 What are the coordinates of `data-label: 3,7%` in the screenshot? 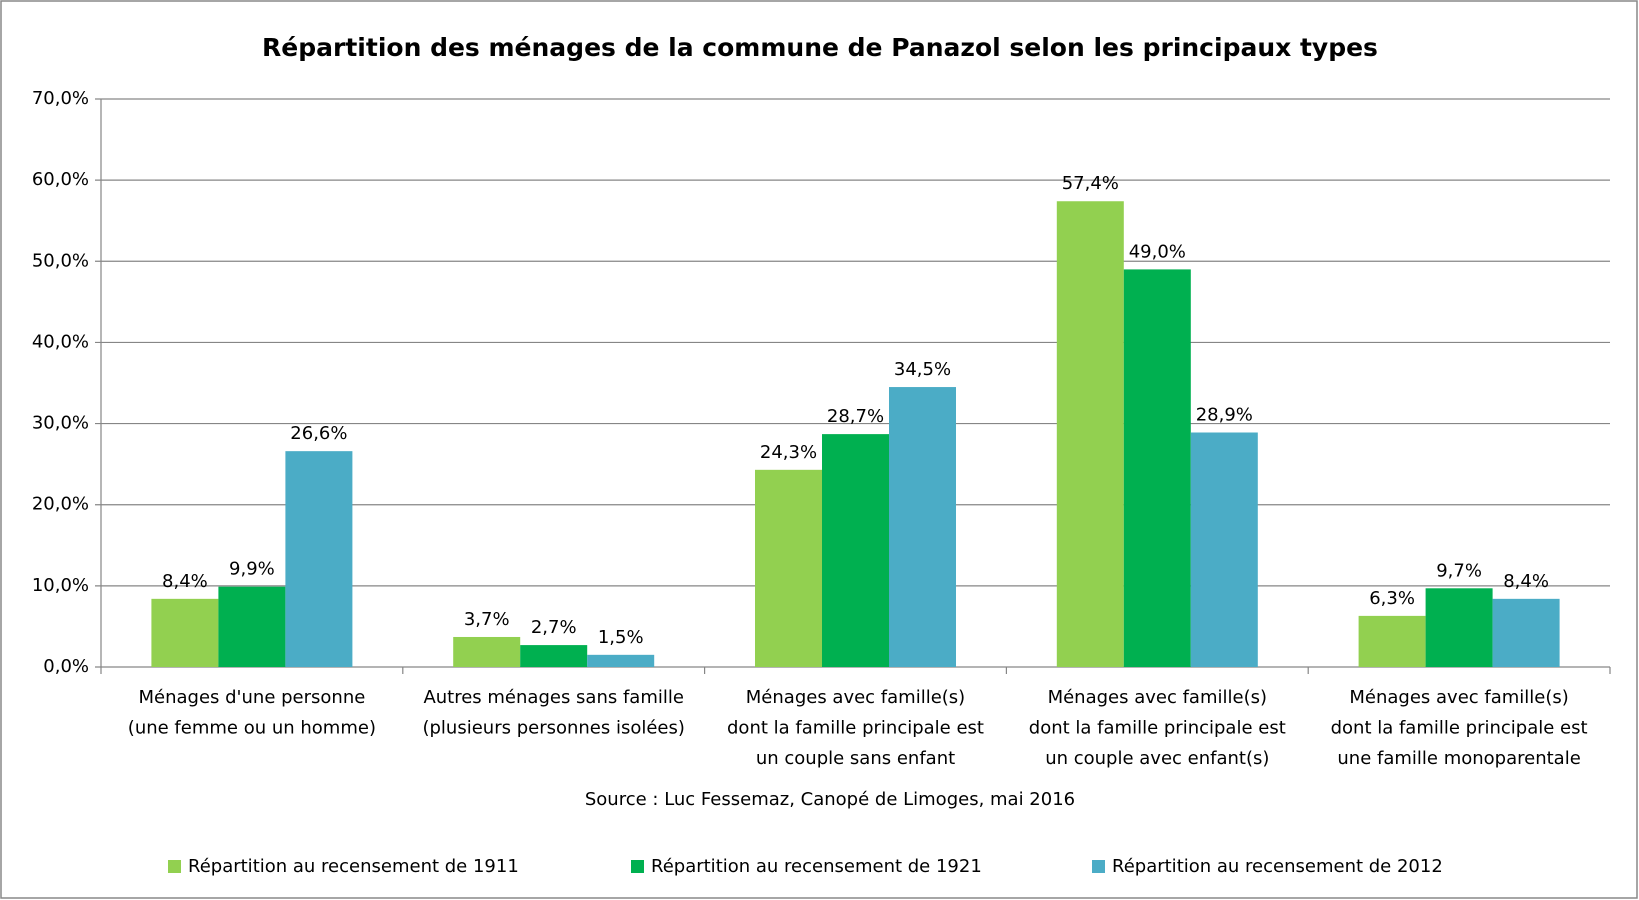 It's located at (487, 619).